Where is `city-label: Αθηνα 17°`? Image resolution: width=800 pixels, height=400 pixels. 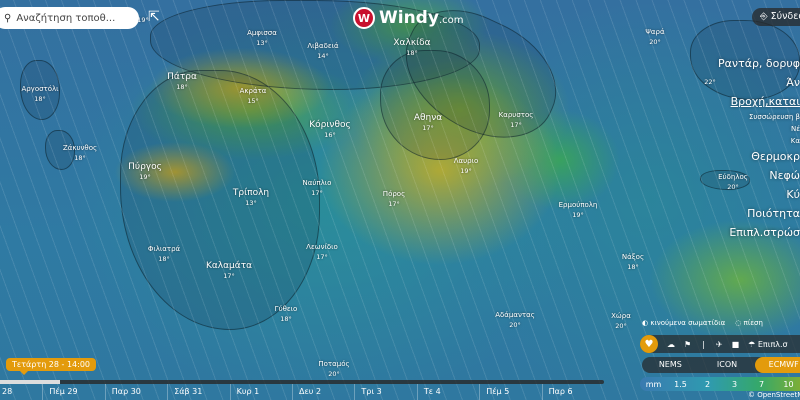
city-label: Αθηνα 17° is located at coordinates (428, 122).